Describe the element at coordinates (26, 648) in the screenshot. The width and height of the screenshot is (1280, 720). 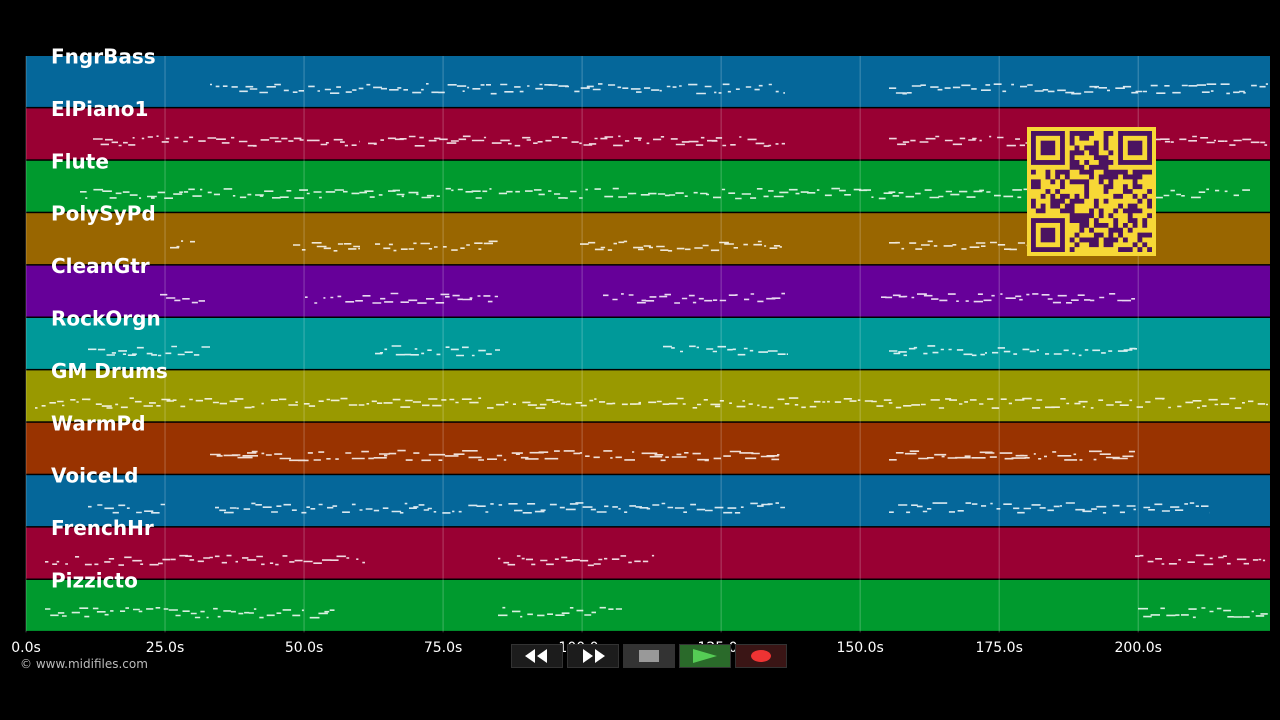
I see `time-label: 0.0s` at that location.